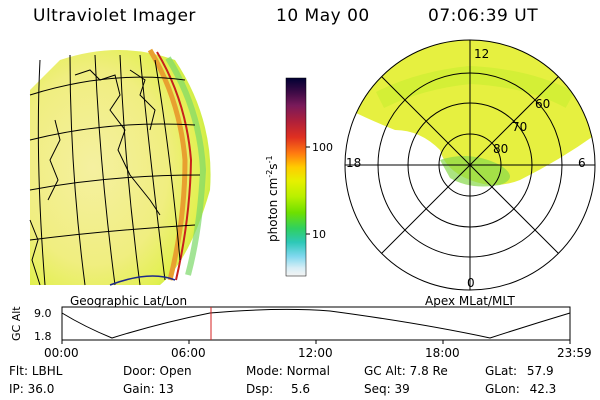 Image resolution: width=600 pixels, height=400 pixels. What do you see at coordinates (296, 177) in the screenshot?
I see `colorbar-gradient` at bounding box center [296, 177].